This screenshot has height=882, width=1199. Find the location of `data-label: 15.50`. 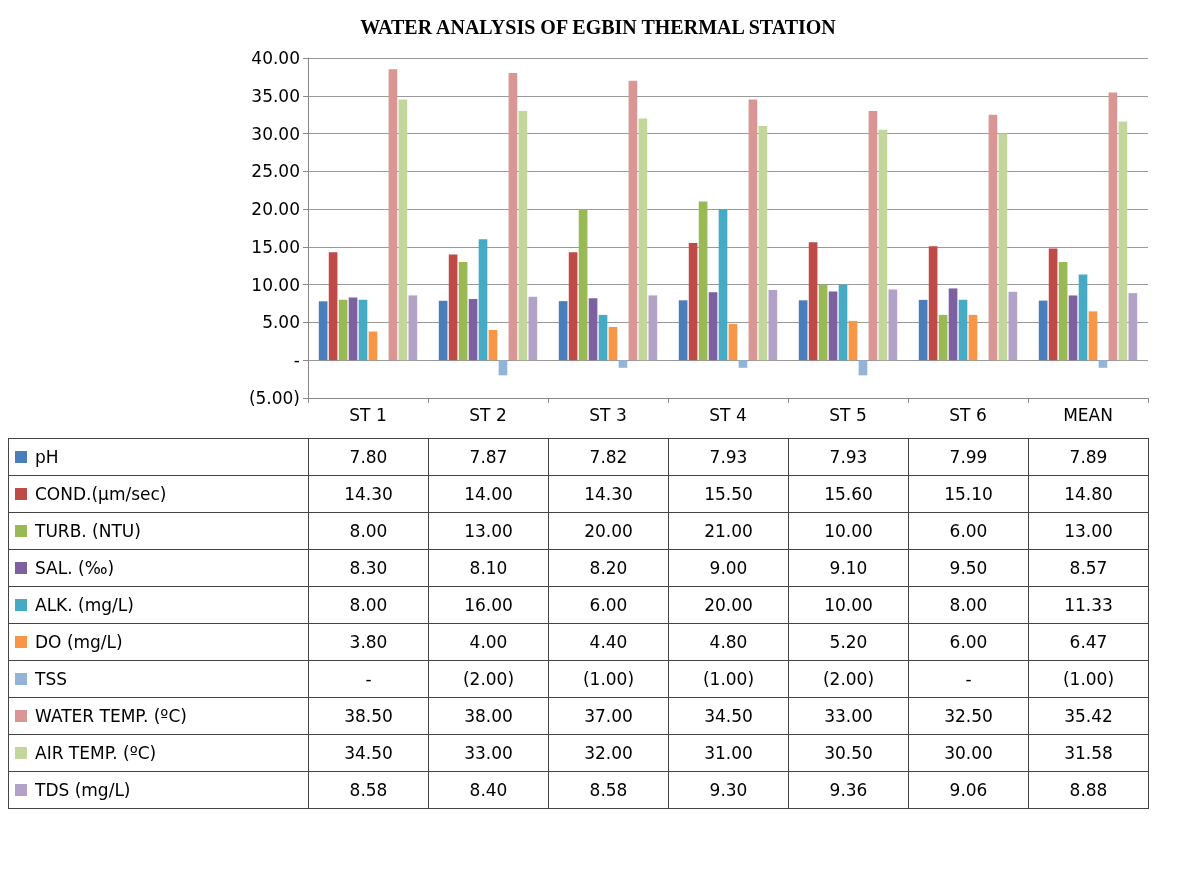

data-label: 15.50 is located at coordinates (728, 494).